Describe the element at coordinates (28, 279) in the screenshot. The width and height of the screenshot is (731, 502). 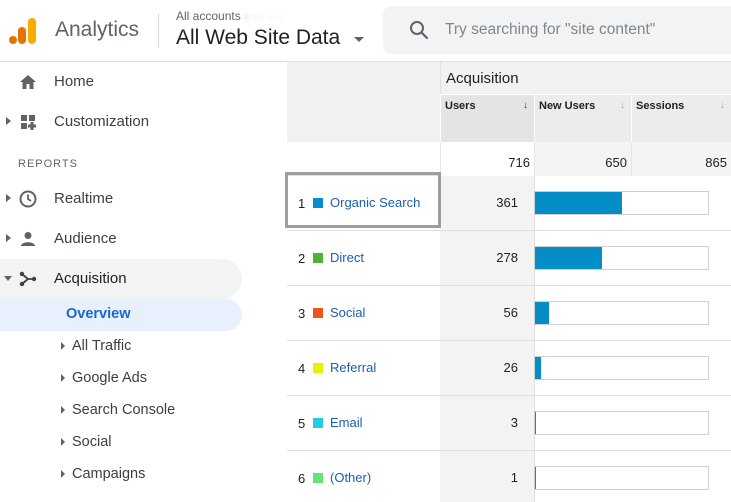
I see `acquisition-icon` at that location.